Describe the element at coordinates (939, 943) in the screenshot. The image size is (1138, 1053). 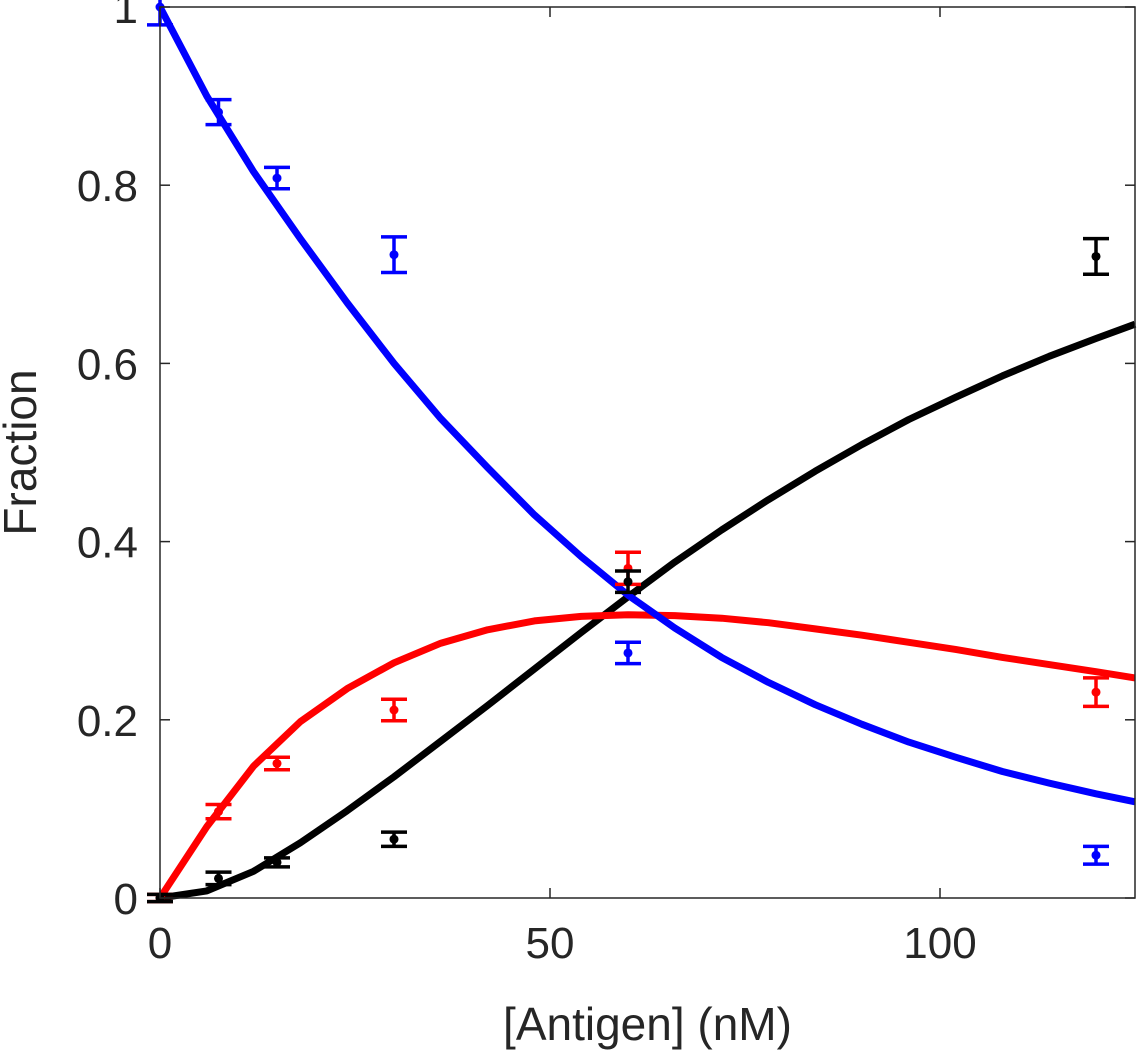
I see `x-tick-label: 100` at that location.